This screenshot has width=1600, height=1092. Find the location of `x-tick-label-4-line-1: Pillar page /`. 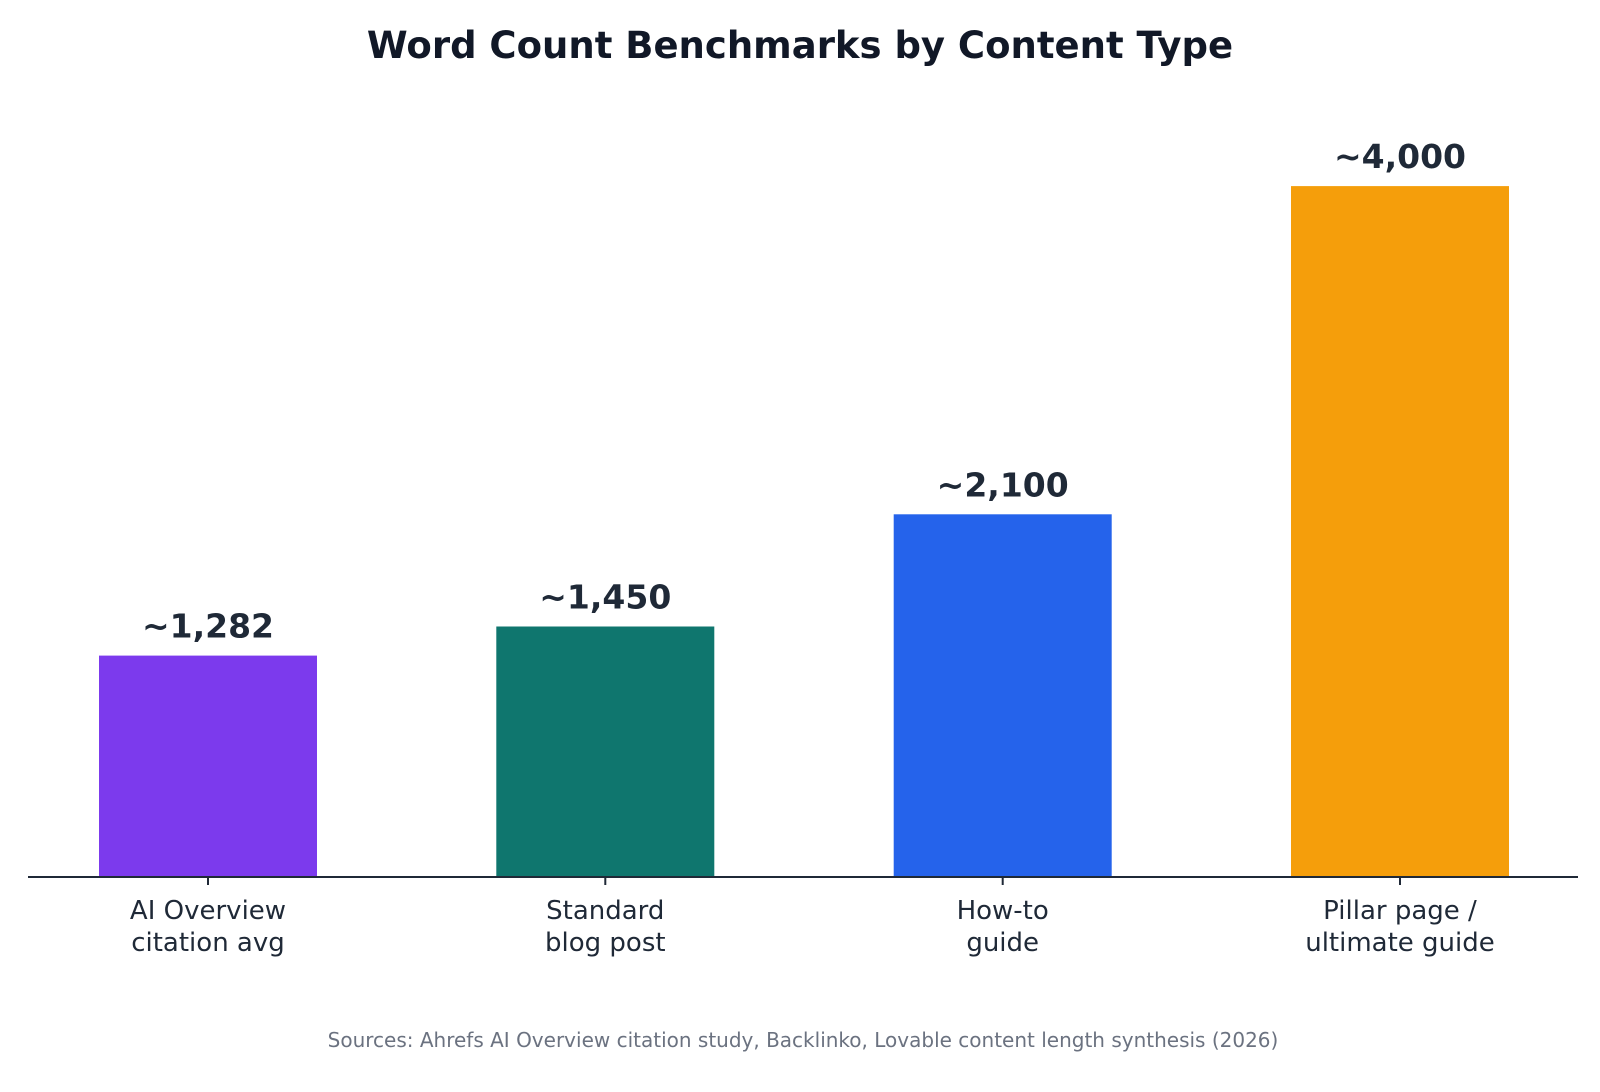

x-tick-label-4-line-1: Pillar page / is located at coordinates (1400, 911).